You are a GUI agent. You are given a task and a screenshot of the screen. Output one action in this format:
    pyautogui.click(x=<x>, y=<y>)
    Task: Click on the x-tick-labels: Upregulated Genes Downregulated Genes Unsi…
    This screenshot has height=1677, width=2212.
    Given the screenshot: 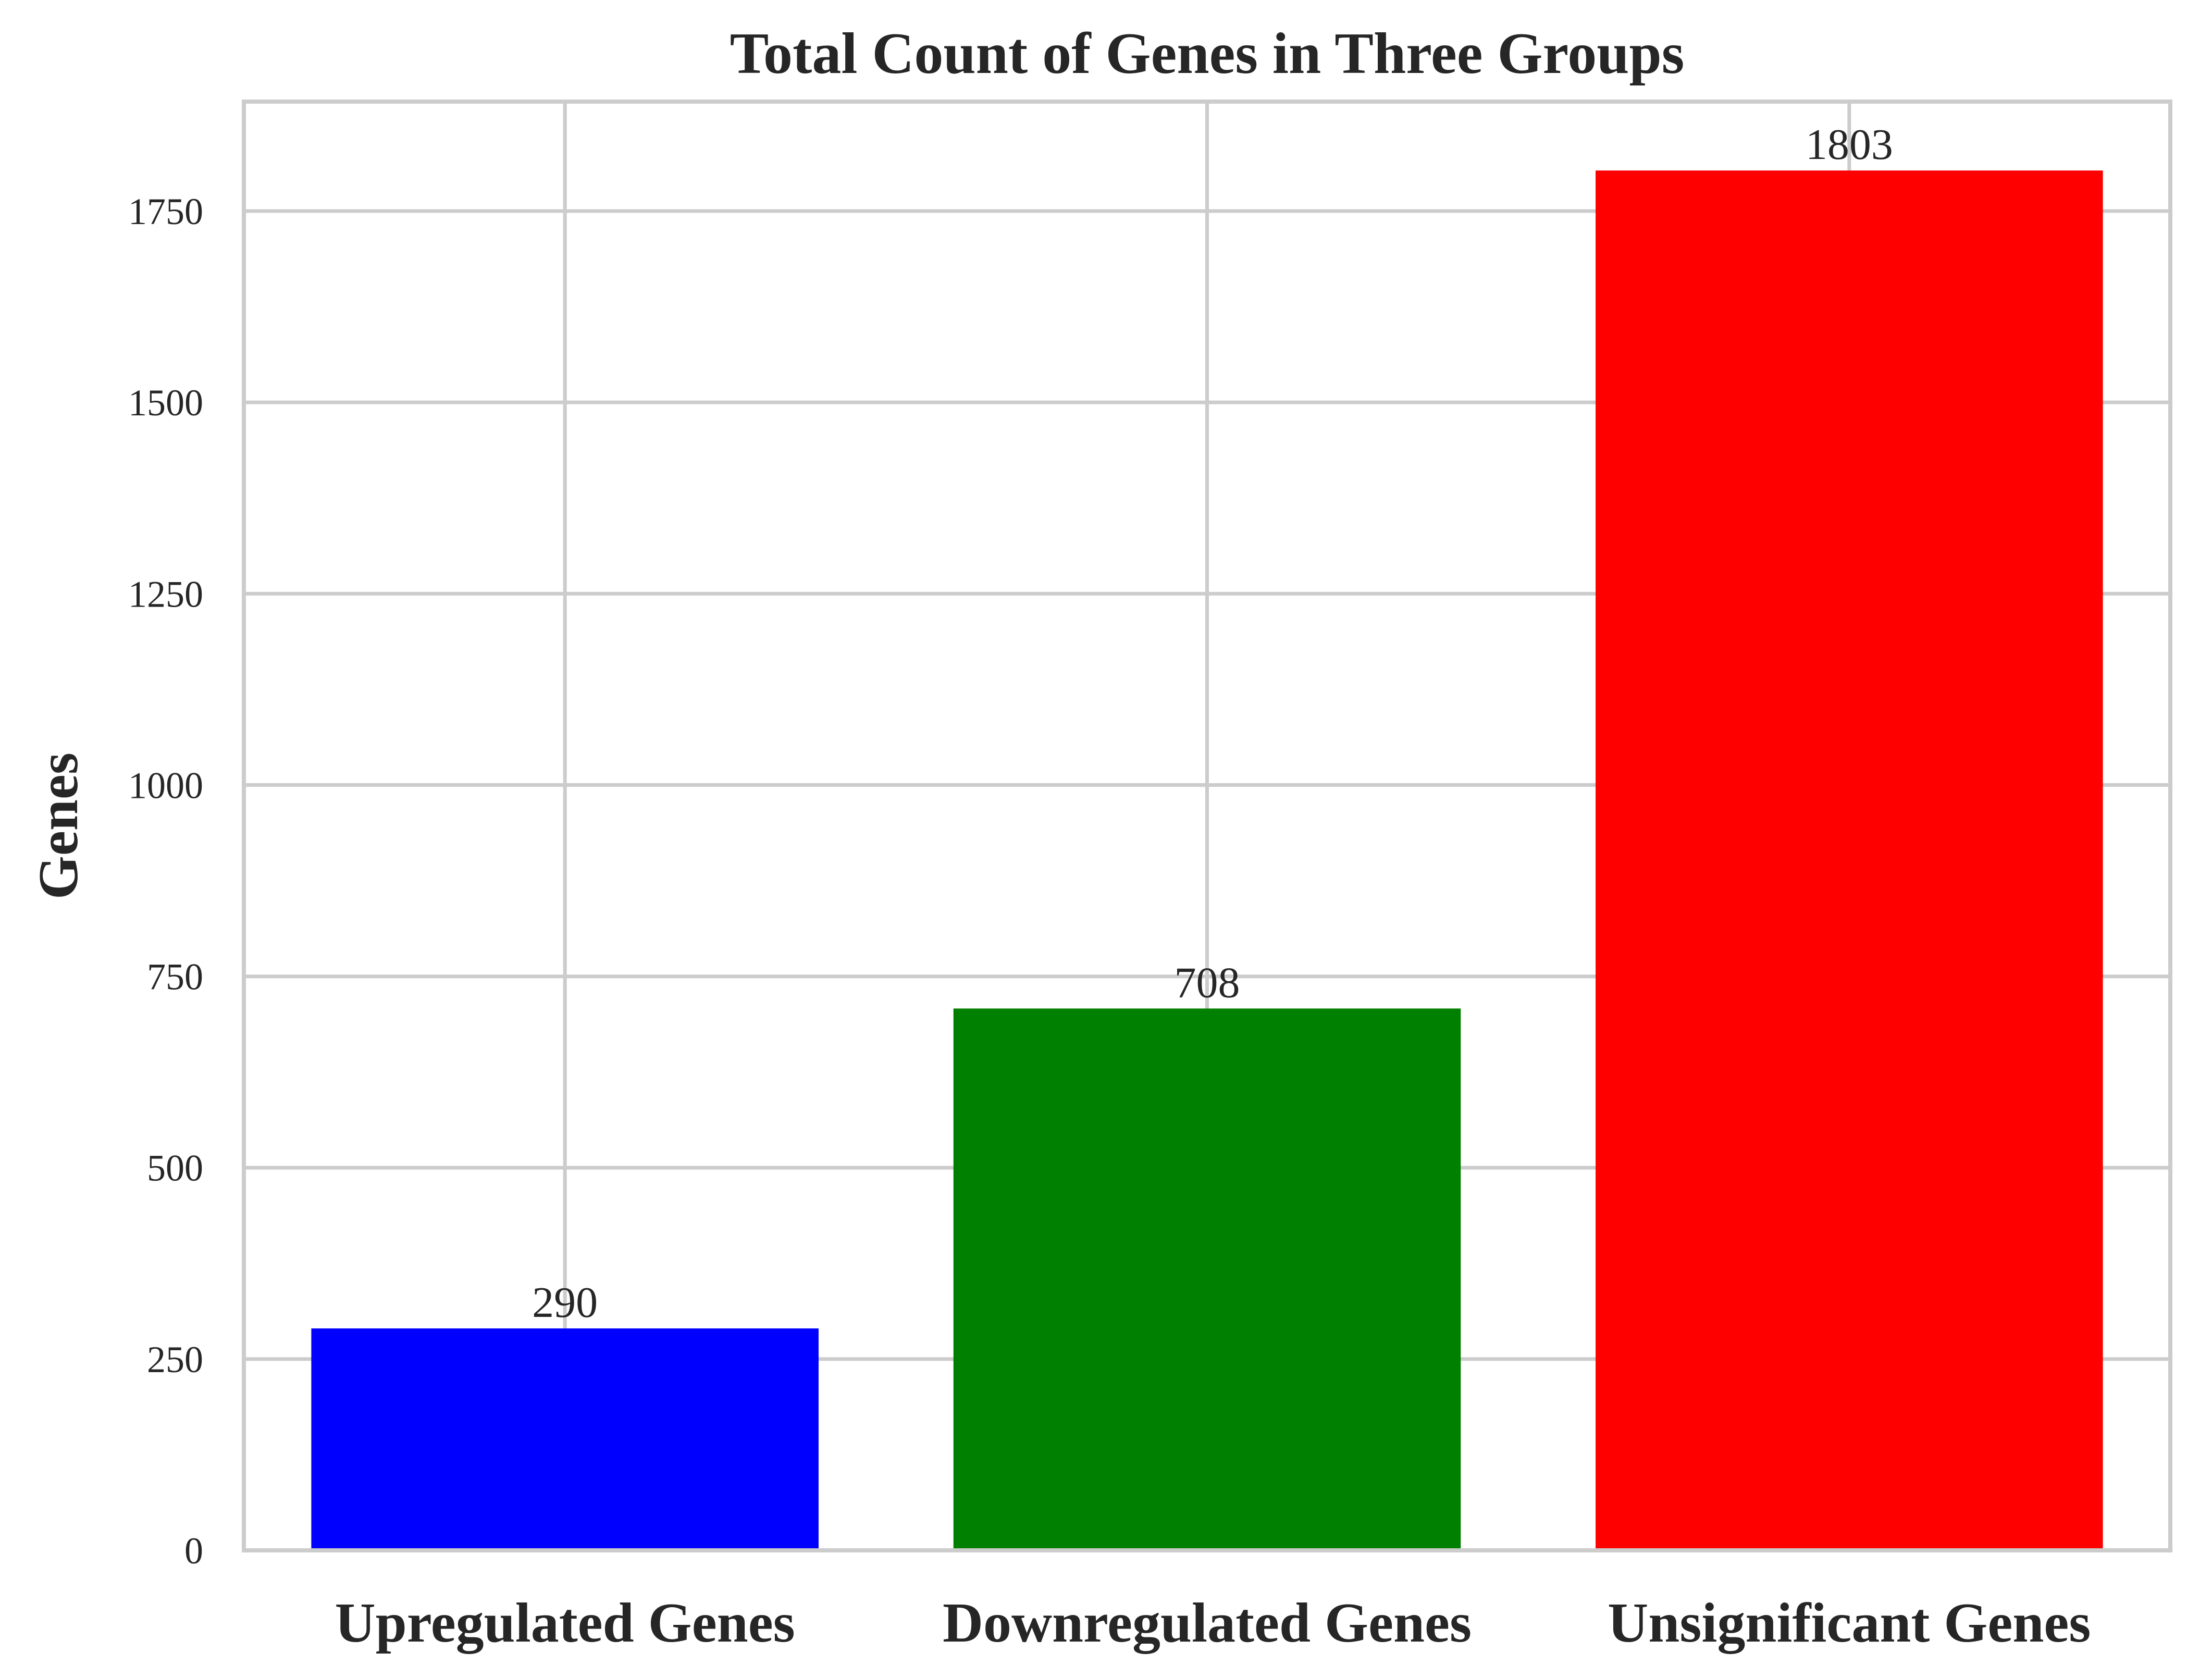 What is the action you would take?
    pyautogui.click(x=1213, y=1623)
    